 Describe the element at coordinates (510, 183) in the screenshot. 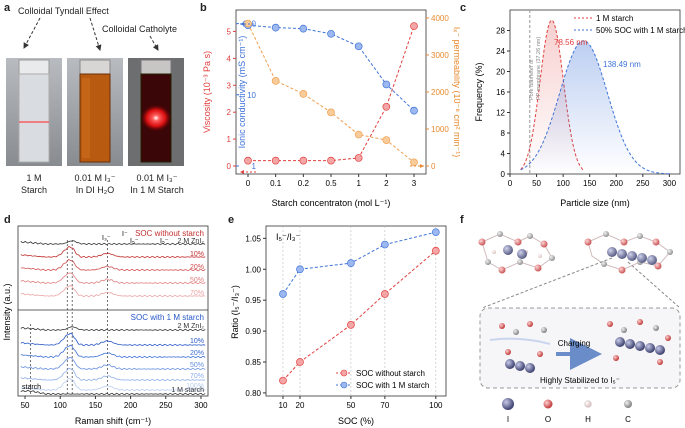

I see `chart-c-x-tick-label: 0` at that location.